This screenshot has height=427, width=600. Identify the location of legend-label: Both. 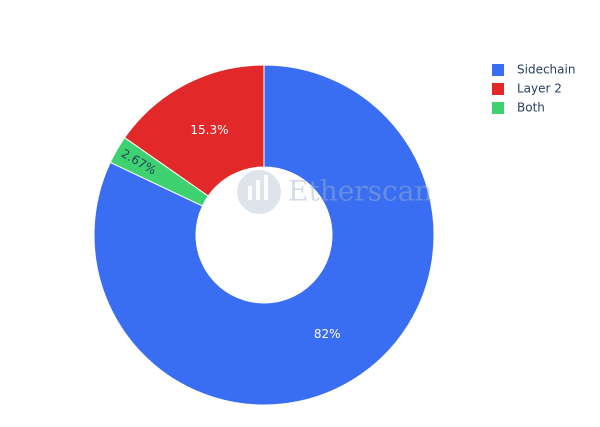
(531, 108).